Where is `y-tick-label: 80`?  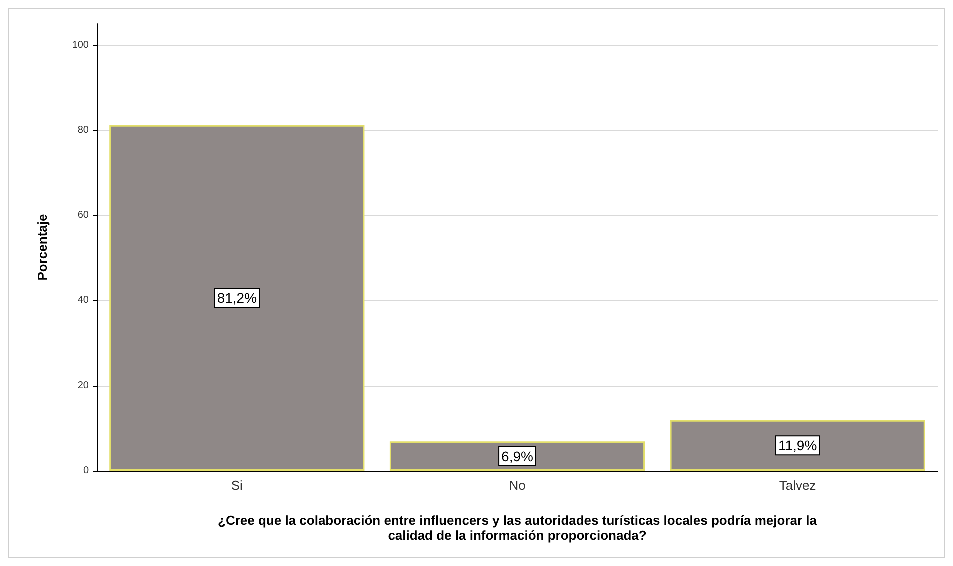 y-tick-label: 80 is located at coordinates (84, 130).